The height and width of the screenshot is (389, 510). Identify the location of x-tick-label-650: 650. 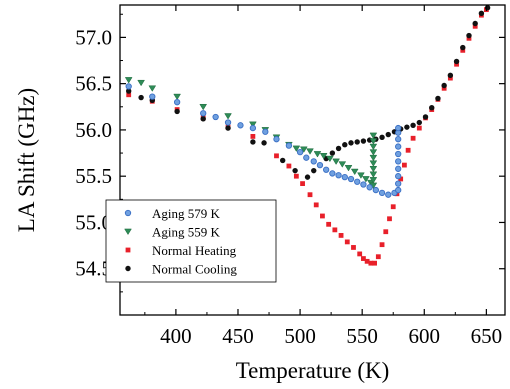
(487, 336).